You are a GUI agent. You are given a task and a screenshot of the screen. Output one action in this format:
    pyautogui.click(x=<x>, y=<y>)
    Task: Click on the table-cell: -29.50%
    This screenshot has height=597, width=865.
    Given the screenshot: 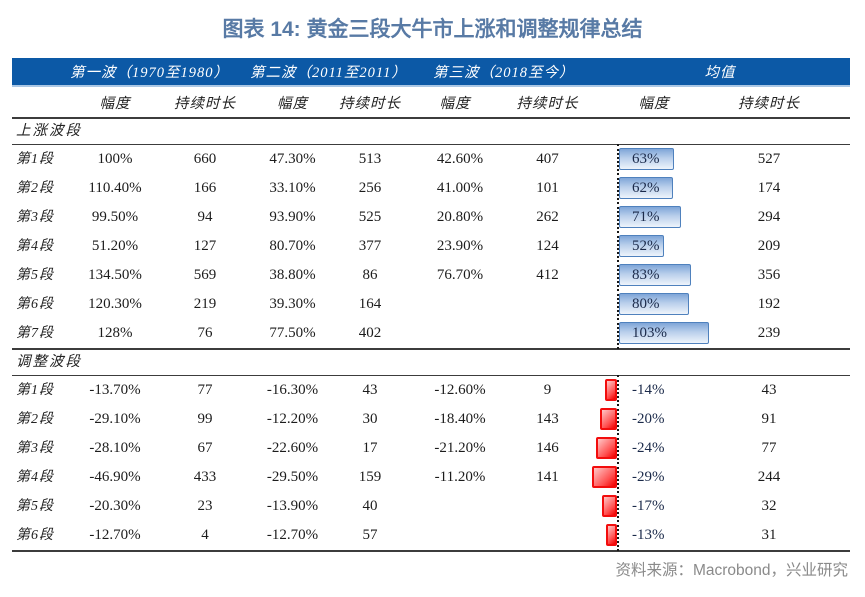 What is the action you would take?
    pyautogui.click(x=292, y=477)
    